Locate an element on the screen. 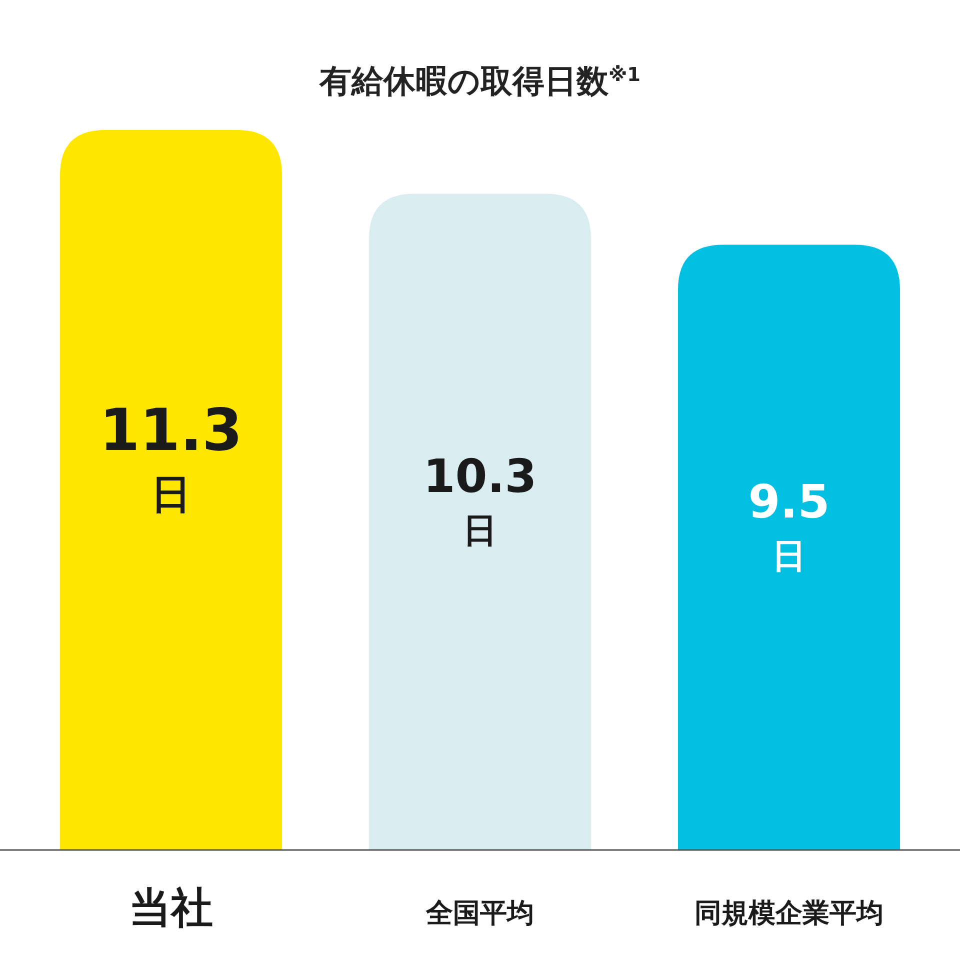 The height and width of the screenshot is (972, 960). data-label: 11.3 日 is located at coordinates (171, 457).